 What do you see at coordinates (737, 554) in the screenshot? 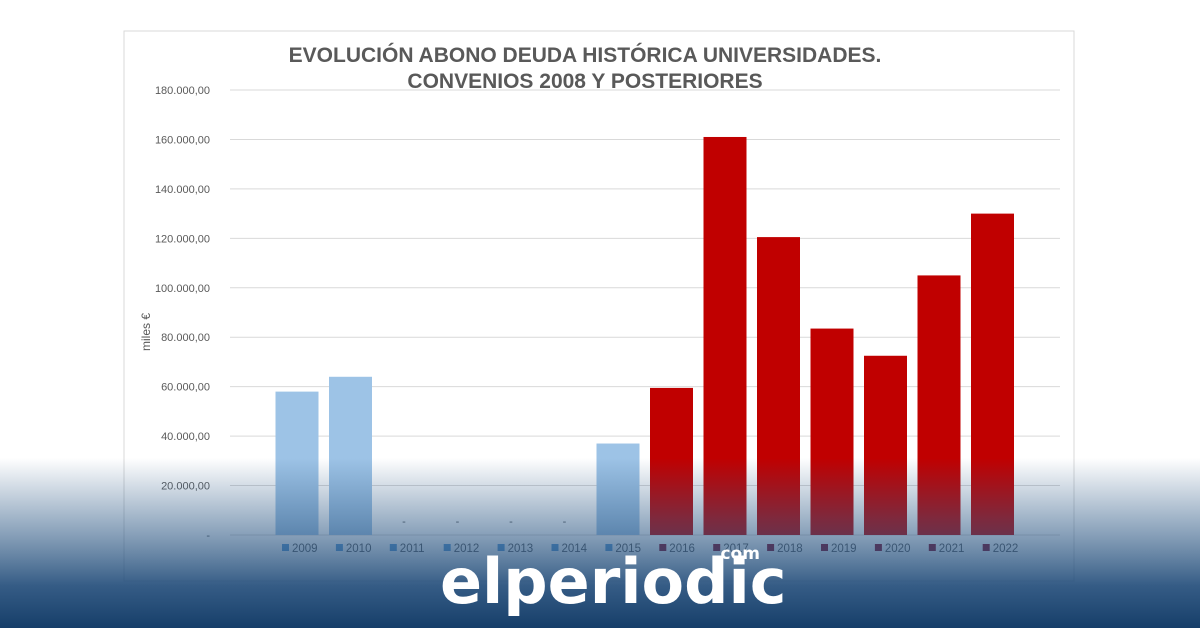
I see `brand-logo-suffix: .com` at bounding box center [737, 554].